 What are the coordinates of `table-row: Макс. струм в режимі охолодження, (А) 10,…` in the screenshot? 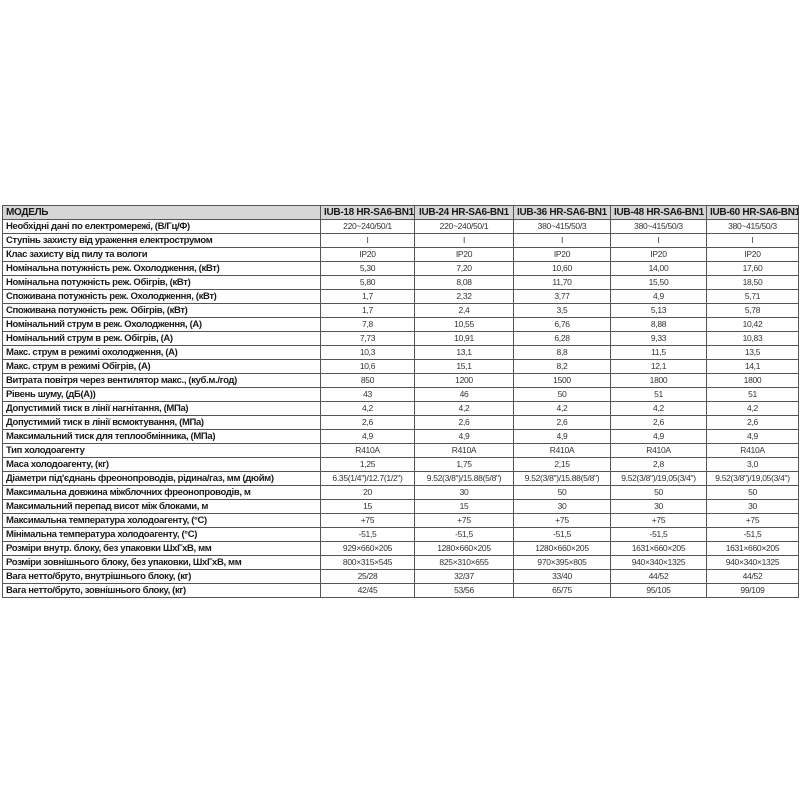 It's located at (400, 352).